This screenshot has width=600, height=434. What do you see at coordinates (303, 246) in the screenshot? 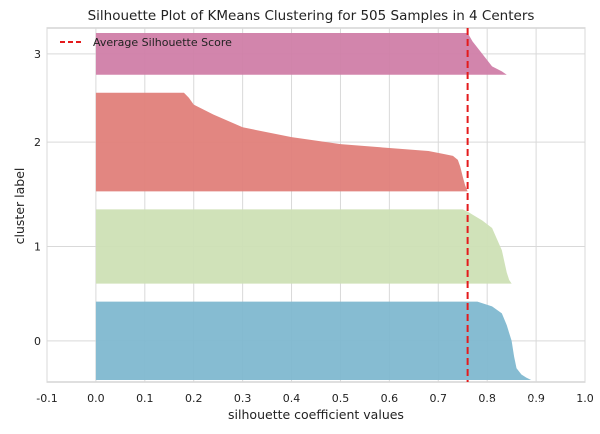
I see `cluster-1-silhouette` at bounding box center [303, 246].